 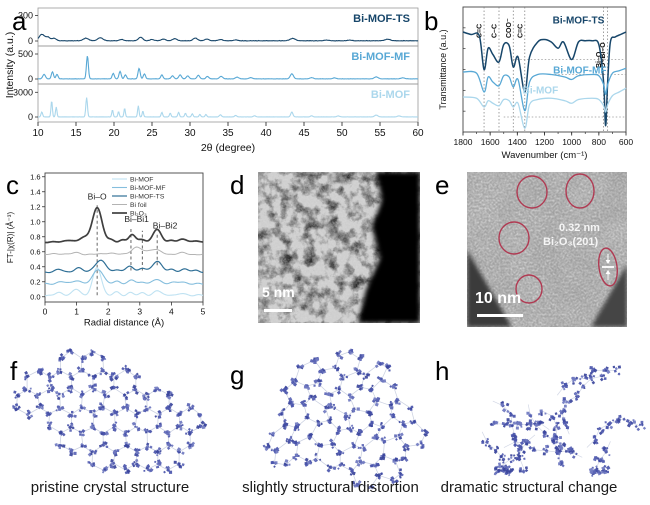 I want to click on panel-label-d: d, so click(x=237, y=185).